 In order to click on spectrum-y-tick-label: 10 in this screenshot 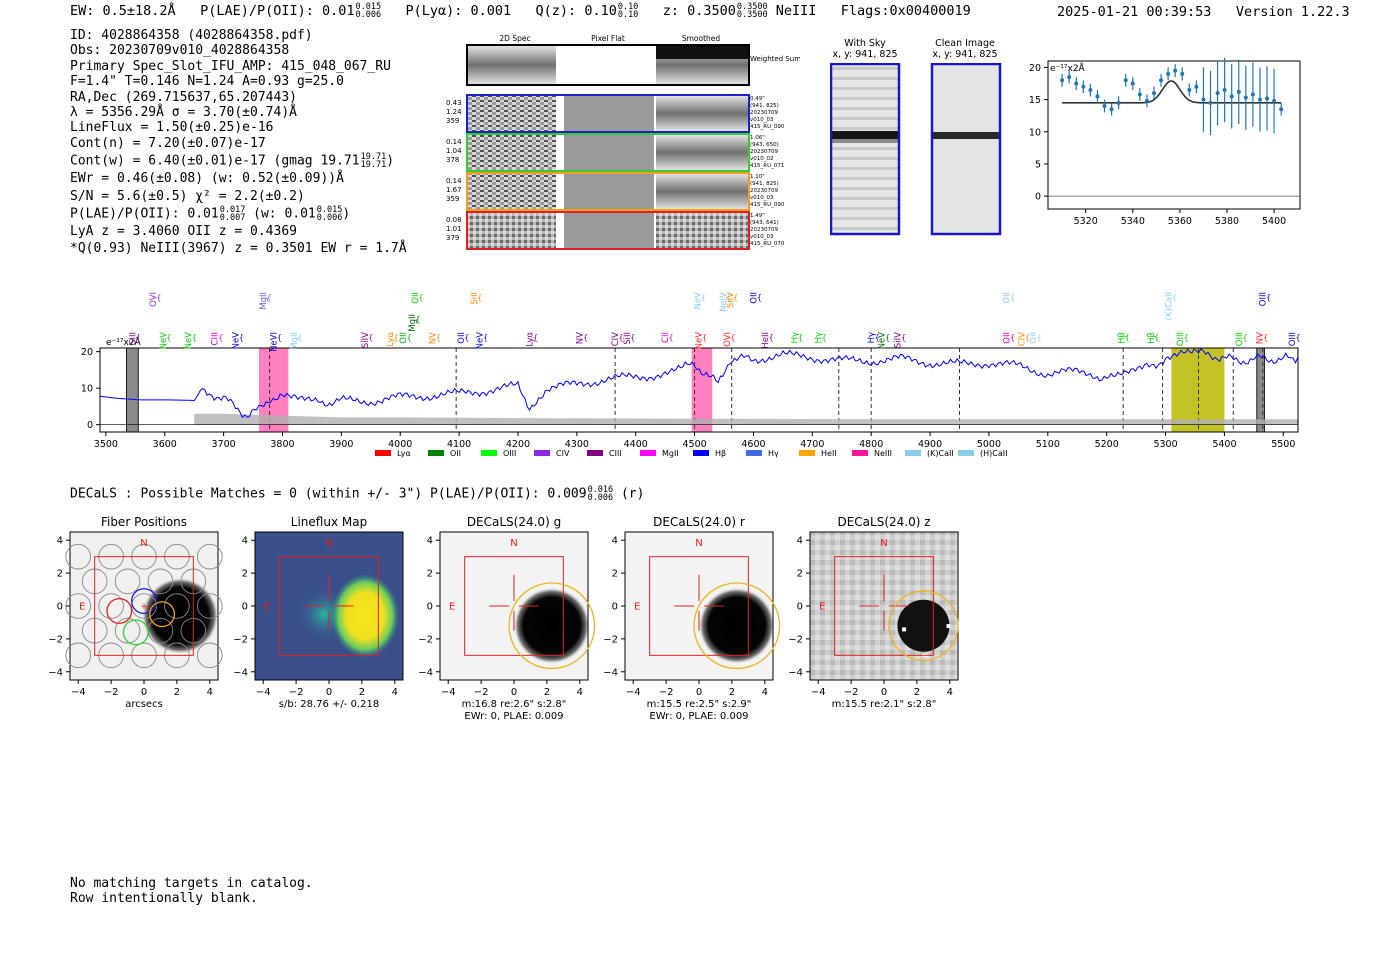, I will do `click(87, 389)`.